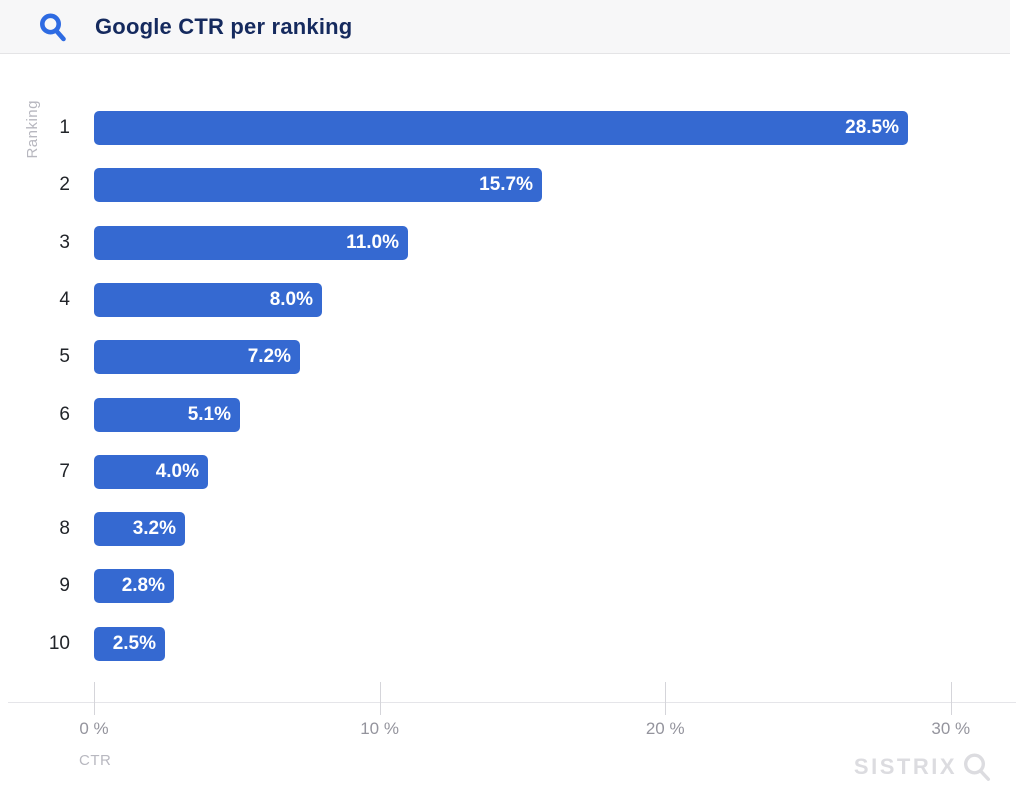 This screenshot has width=1024, height=808. I want to click on bar: 3.2%, so click(139, 529).